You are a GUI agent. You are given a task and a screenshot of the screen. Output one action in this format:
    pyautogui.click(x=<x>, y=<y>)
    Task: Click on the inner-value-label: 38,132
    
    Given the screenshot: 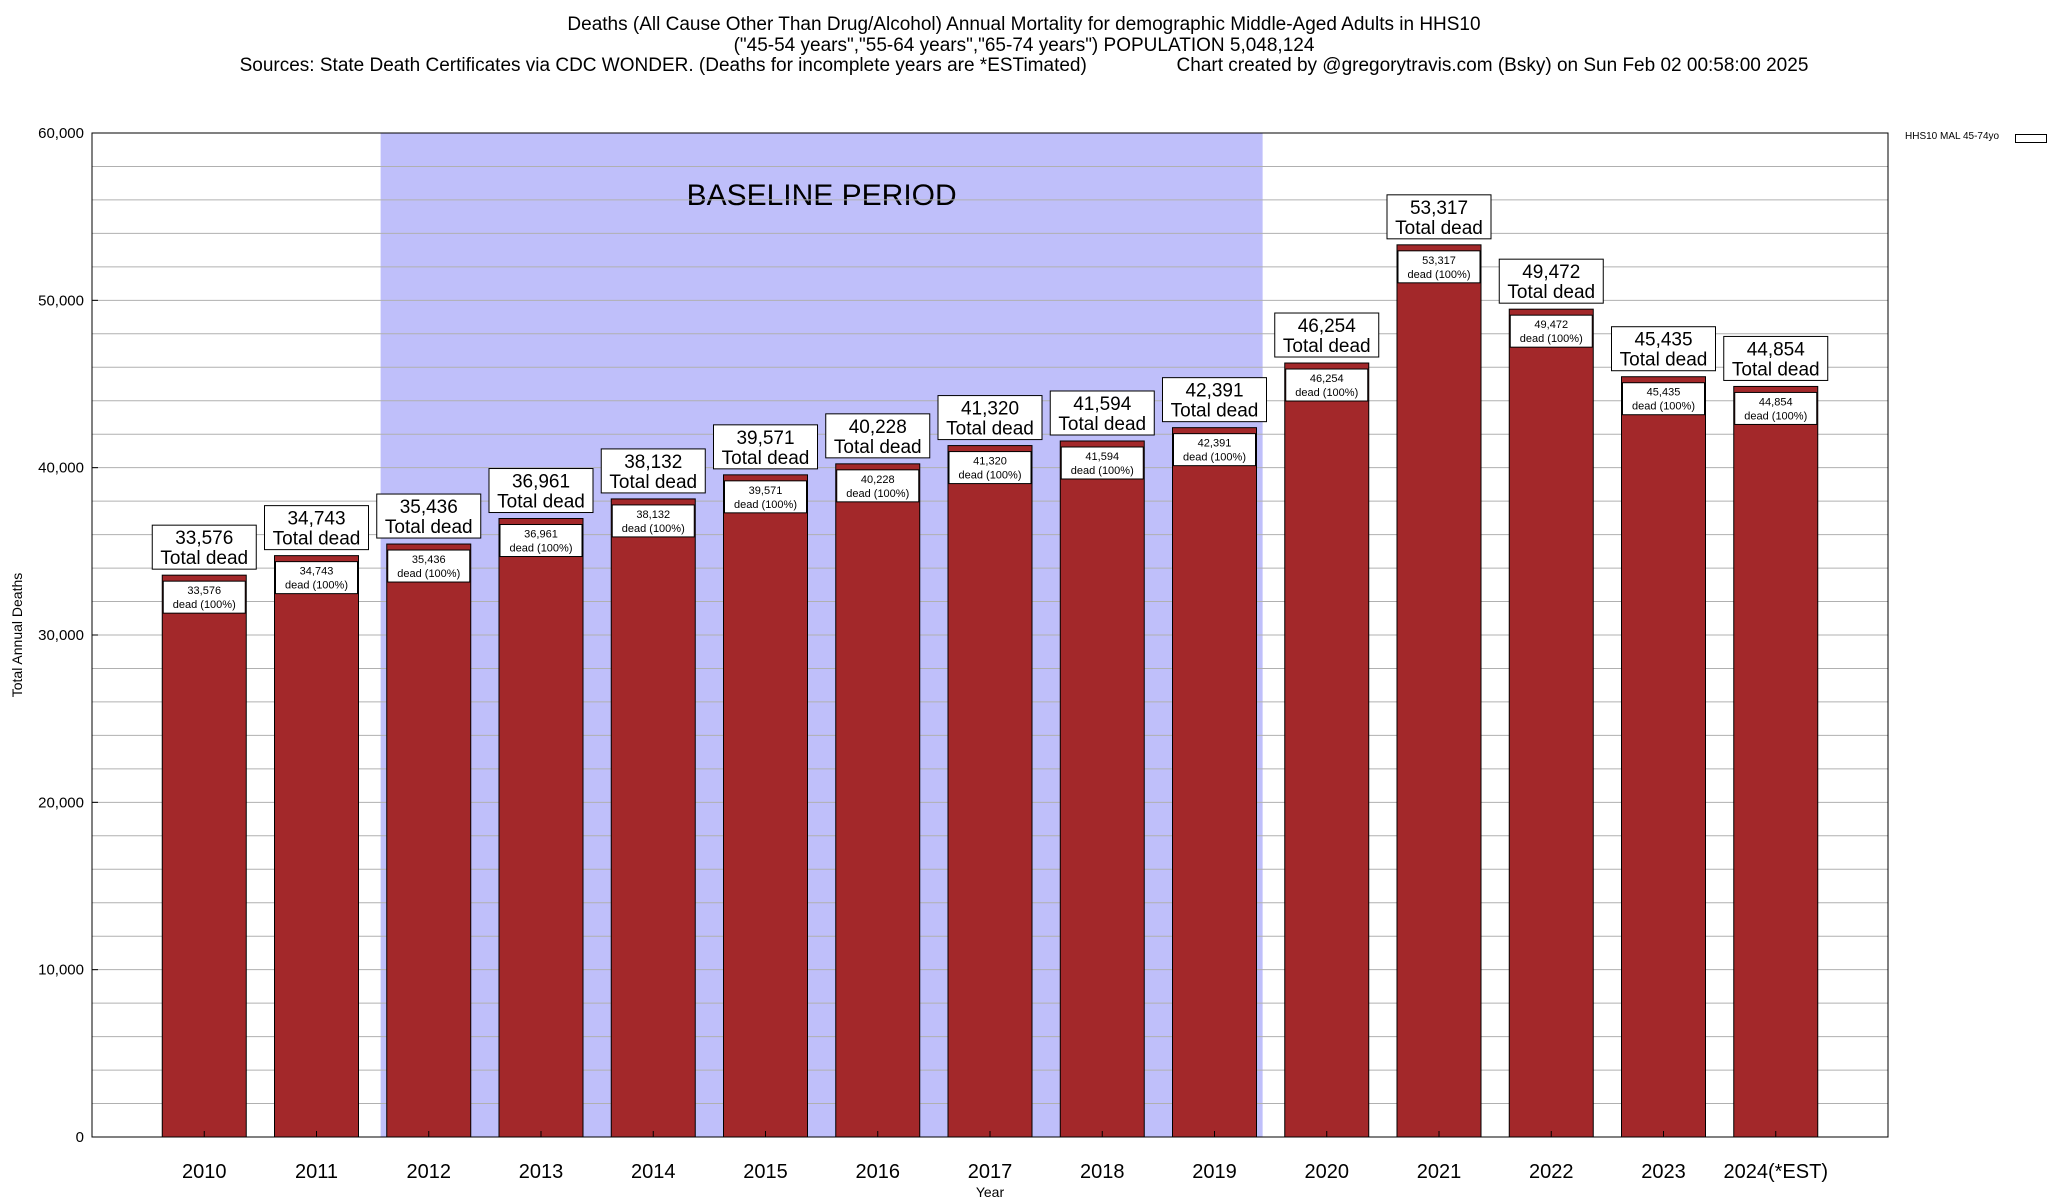 What is the action you would take?
    pyautogui.click(x=653, y=515)
    